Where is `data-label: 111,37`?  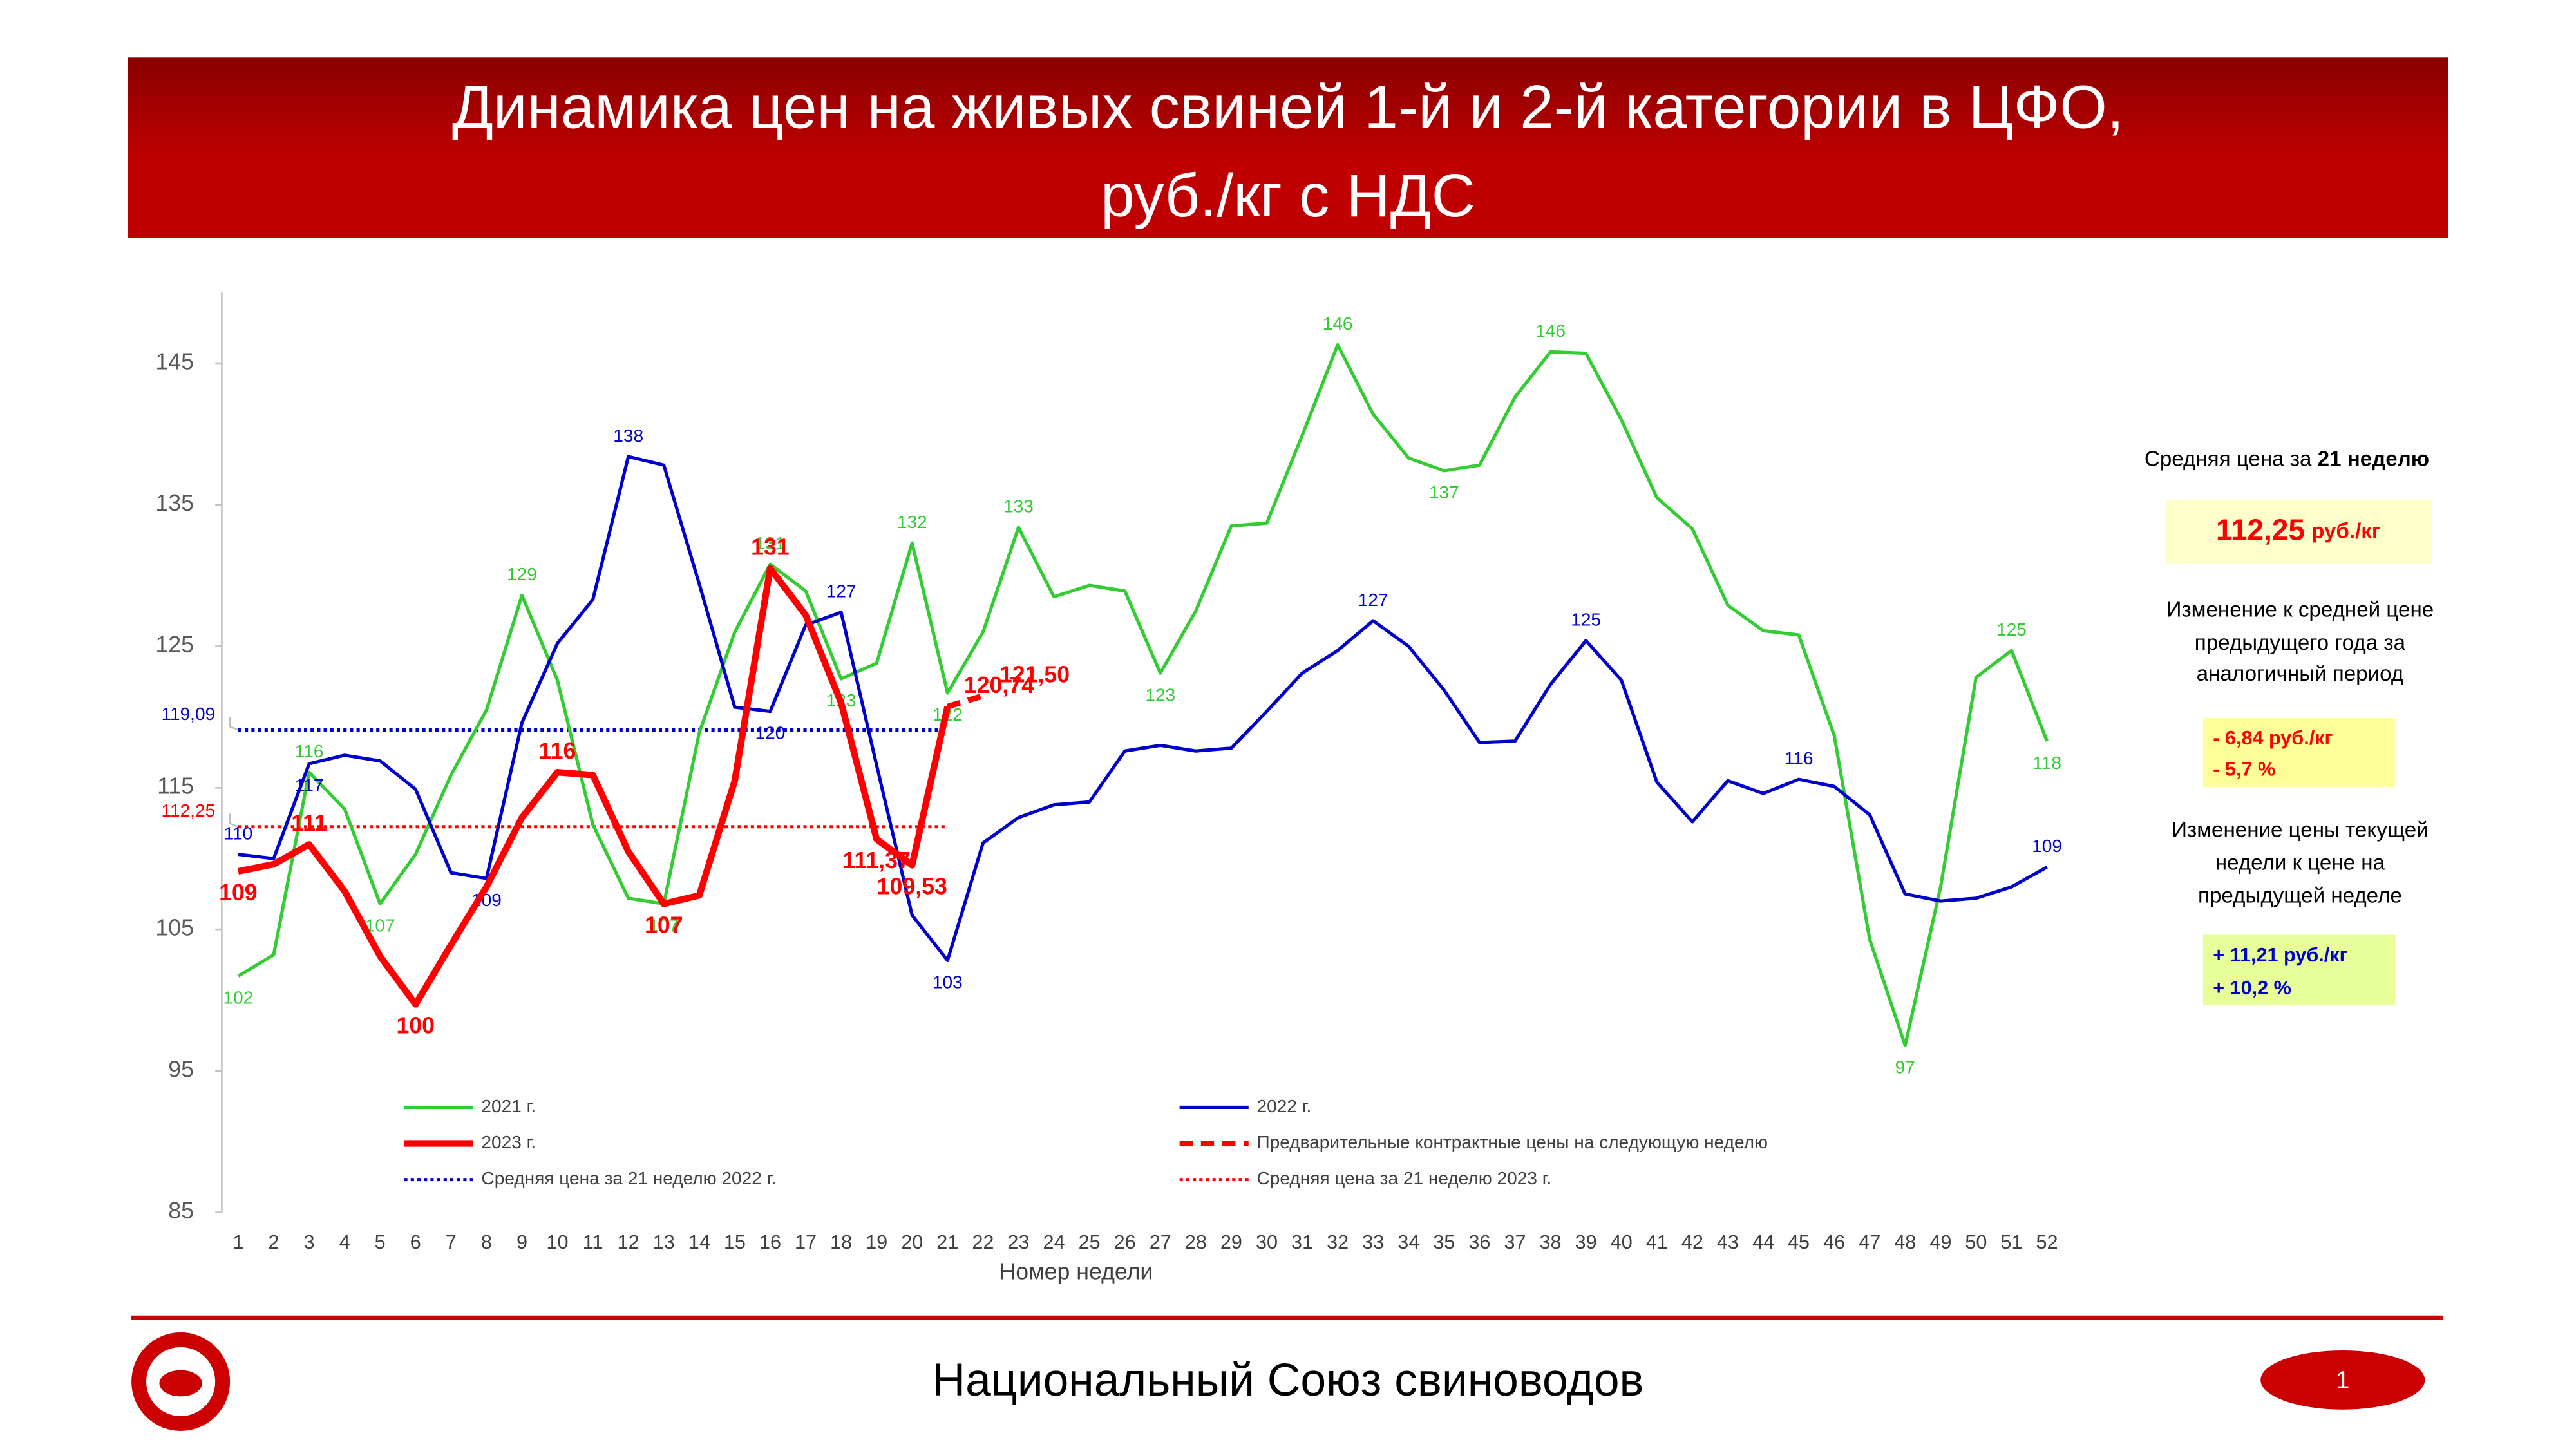 data-label: 111,37 is located at coordinates (877, 860).